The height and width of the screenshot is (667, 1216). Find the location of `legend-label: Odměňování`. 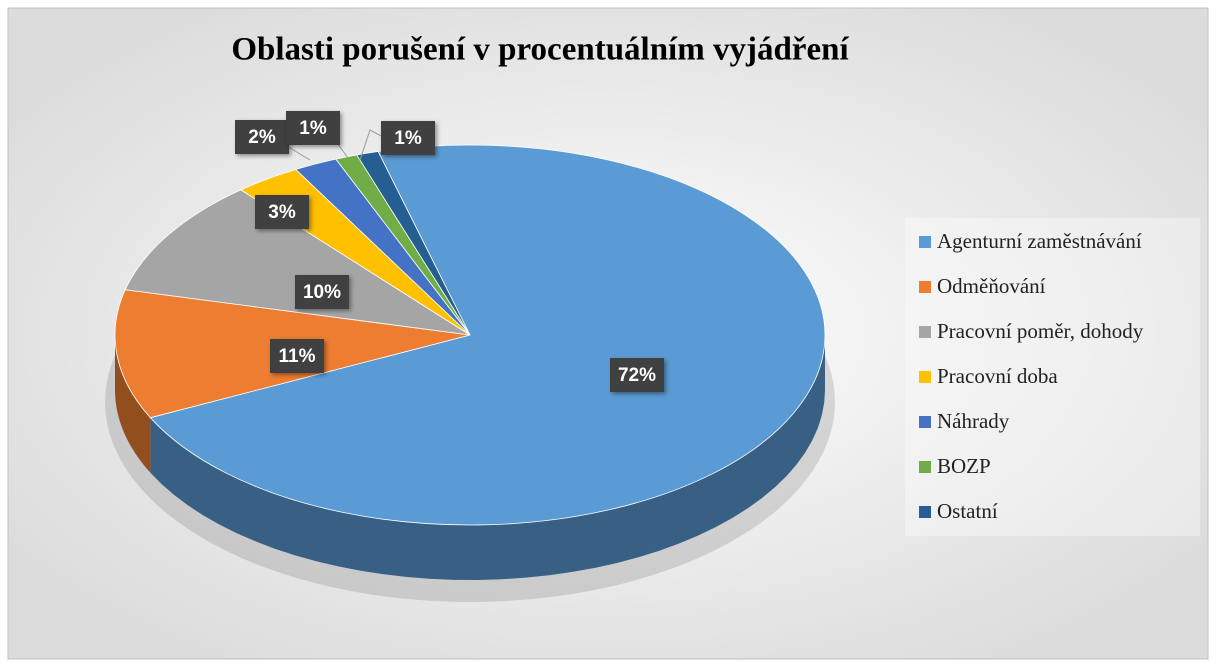

legend-label: Odměňování is located at coordinates (991, 286).